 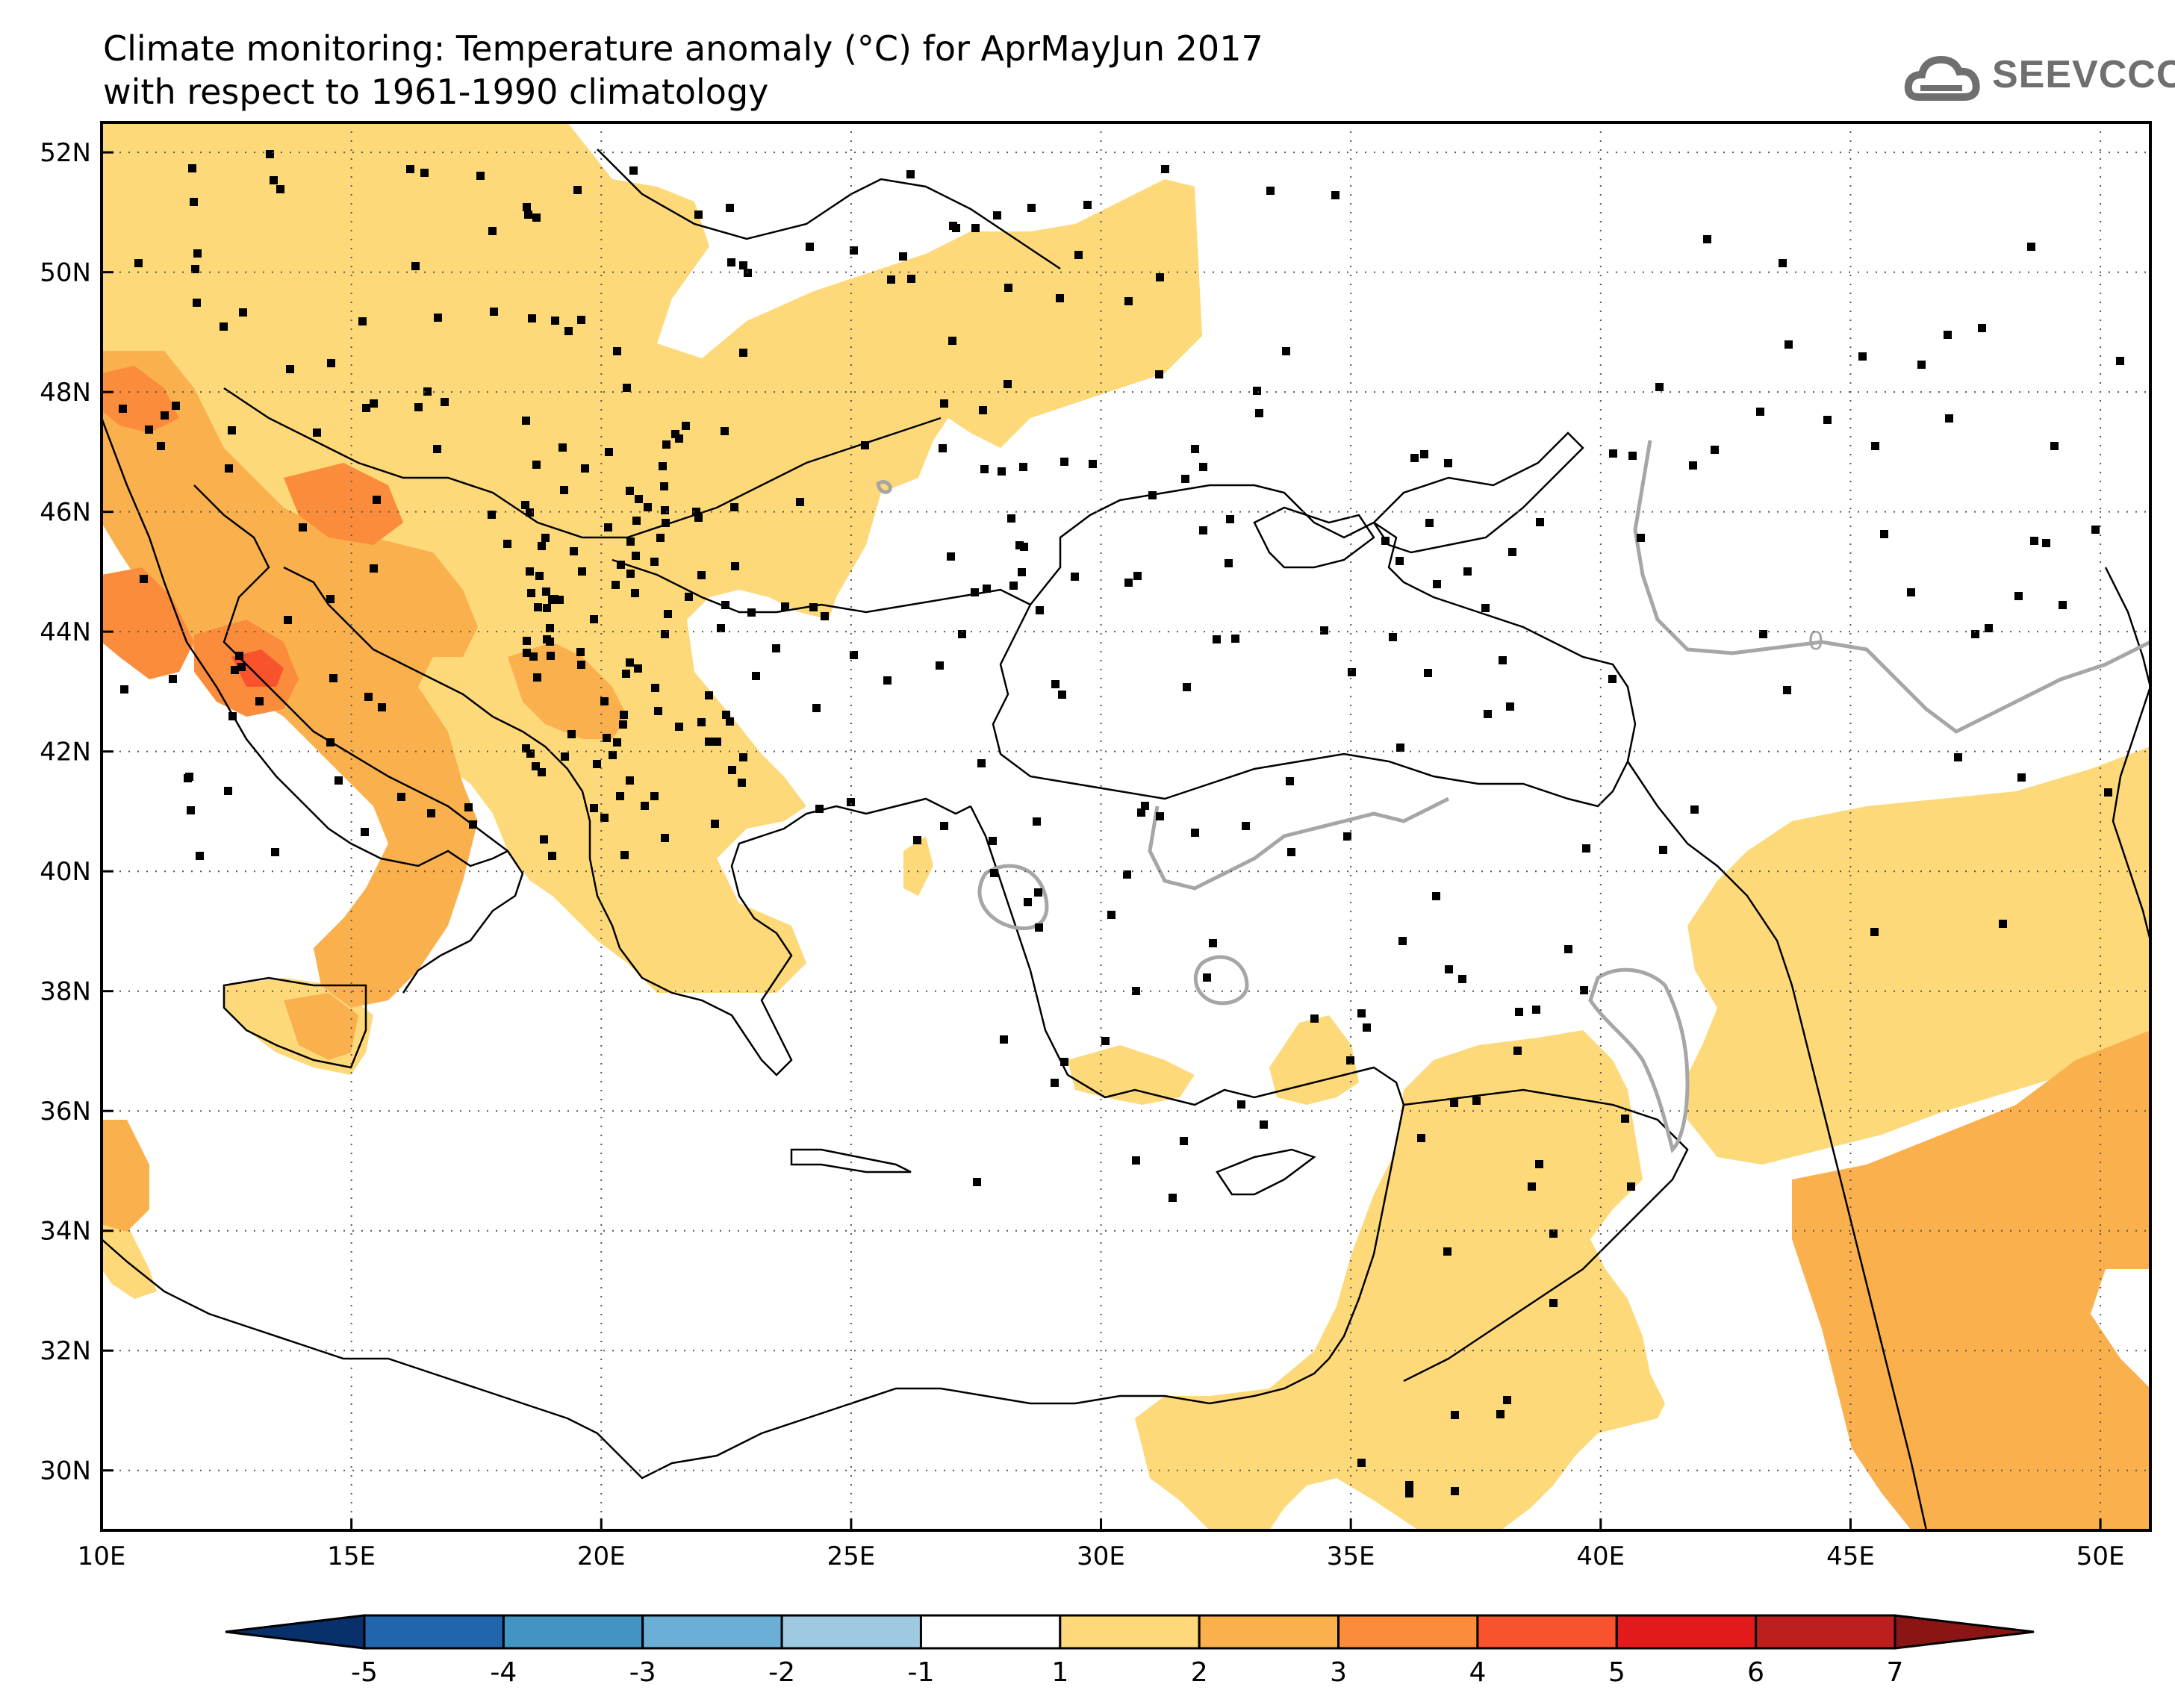 I want to click on coast-north-africa, so click(x=716, y=1359).